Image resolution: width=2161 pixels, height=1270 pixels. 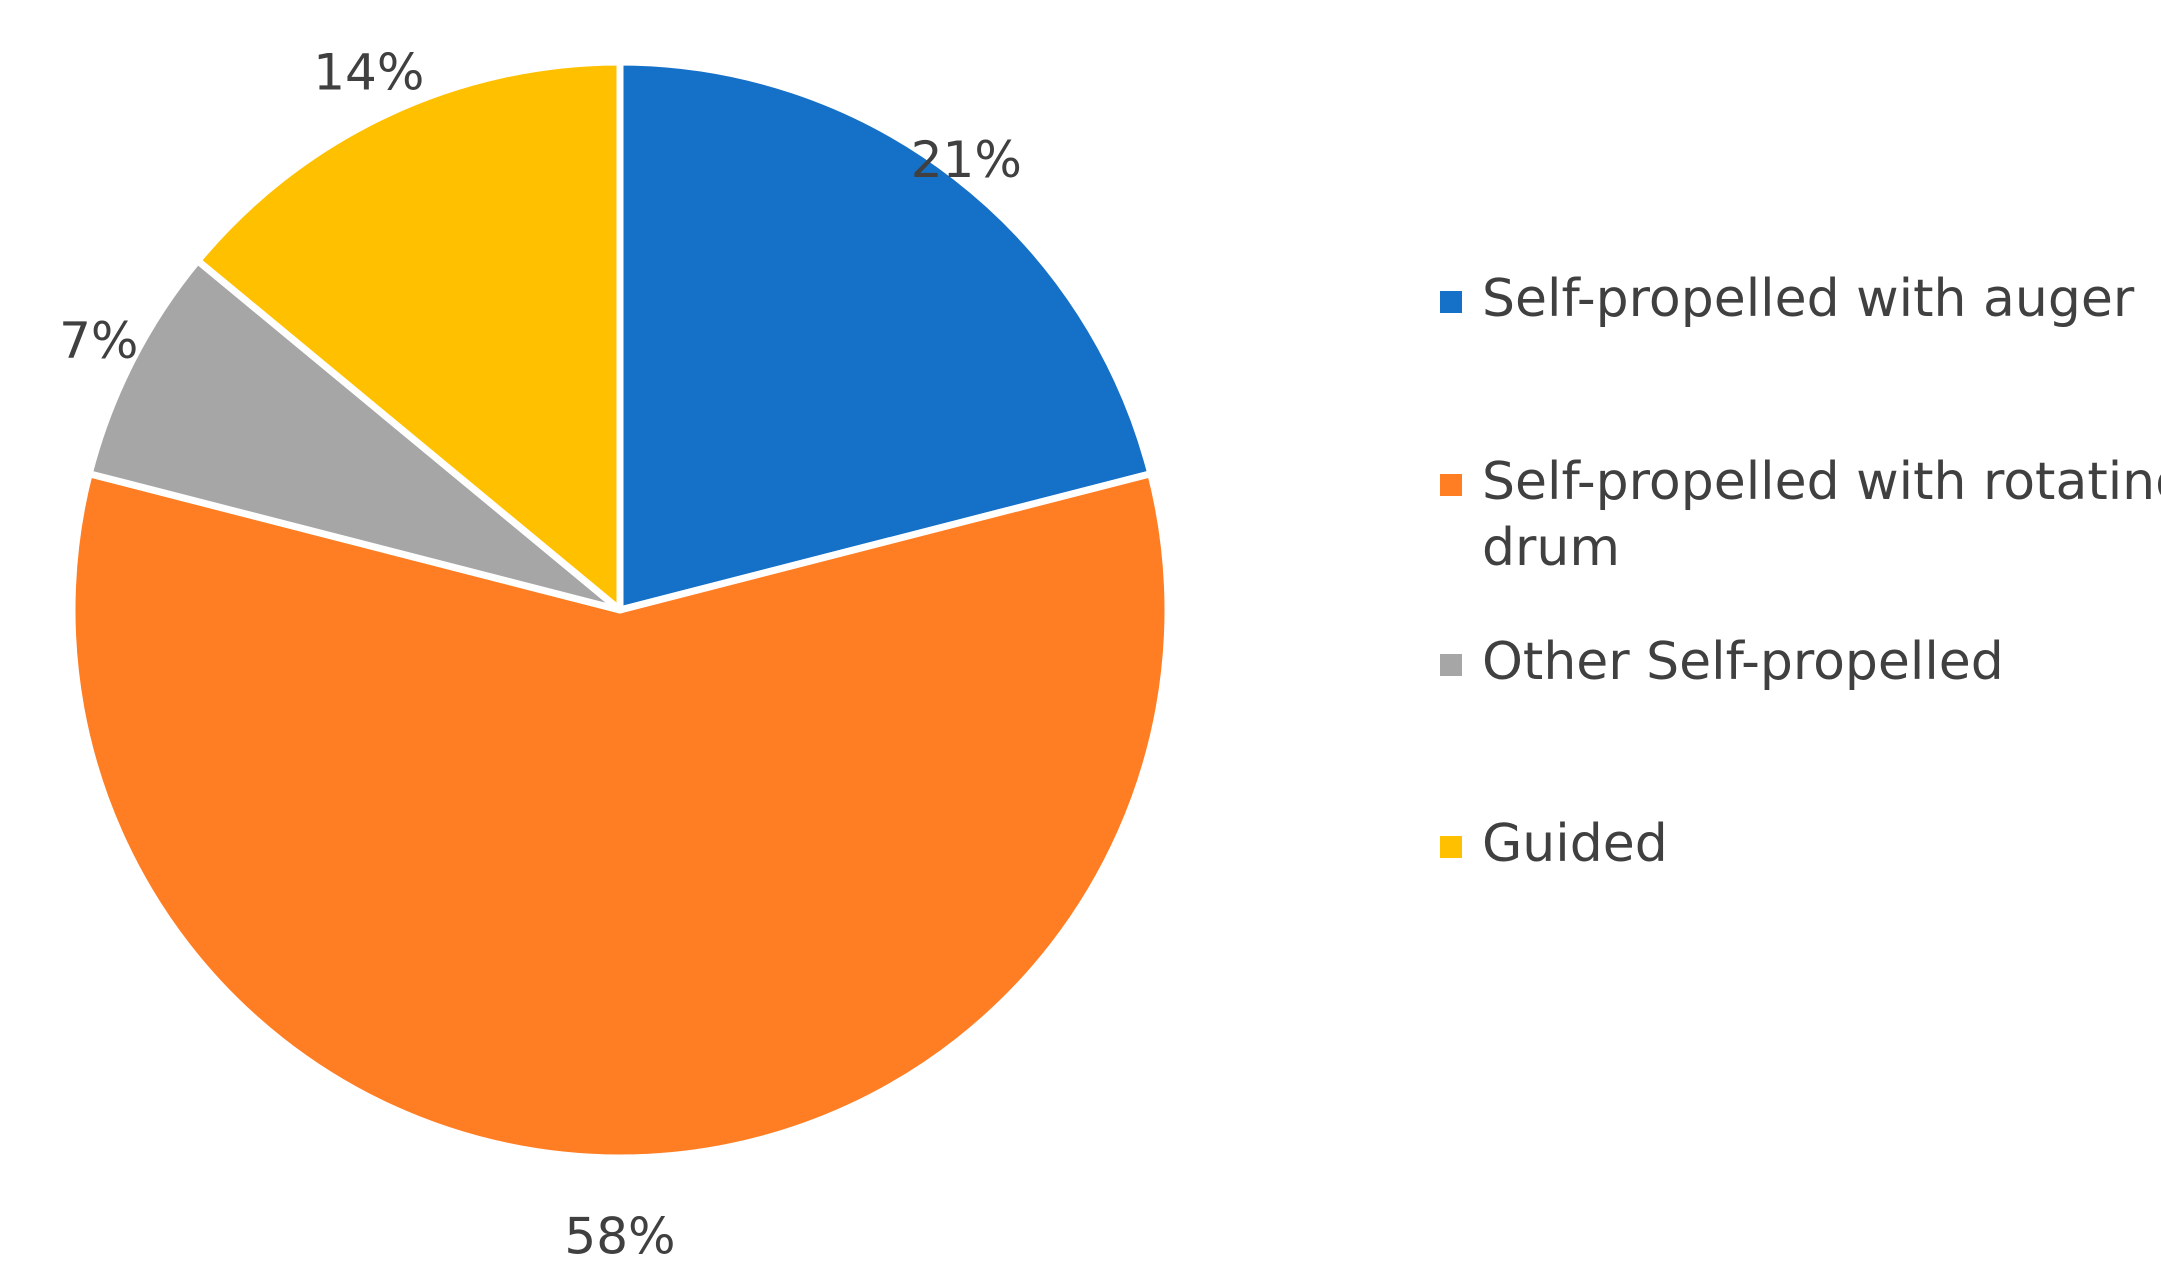 What do you see at coordinates (1743, 662) in the screenshot?
I see `legend-label-3: Other Self-propelled` at bounding box center [1743, 662].